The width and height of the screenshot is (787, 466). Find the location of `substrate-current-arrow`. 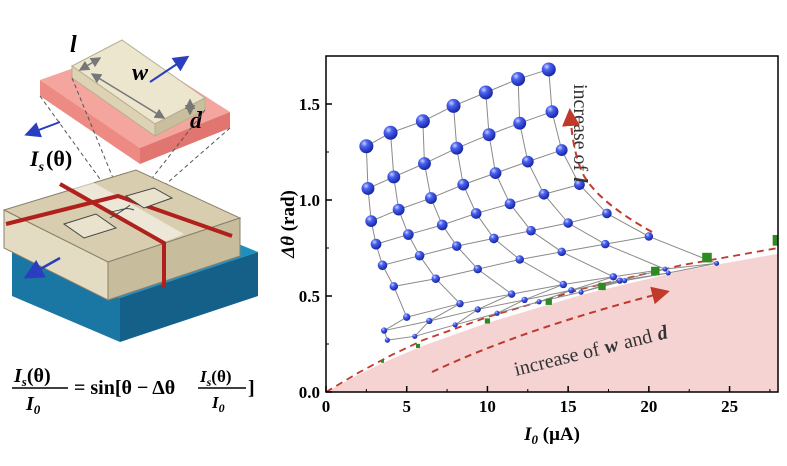

substrate-current-arrow is located at coordinates (42, 267).